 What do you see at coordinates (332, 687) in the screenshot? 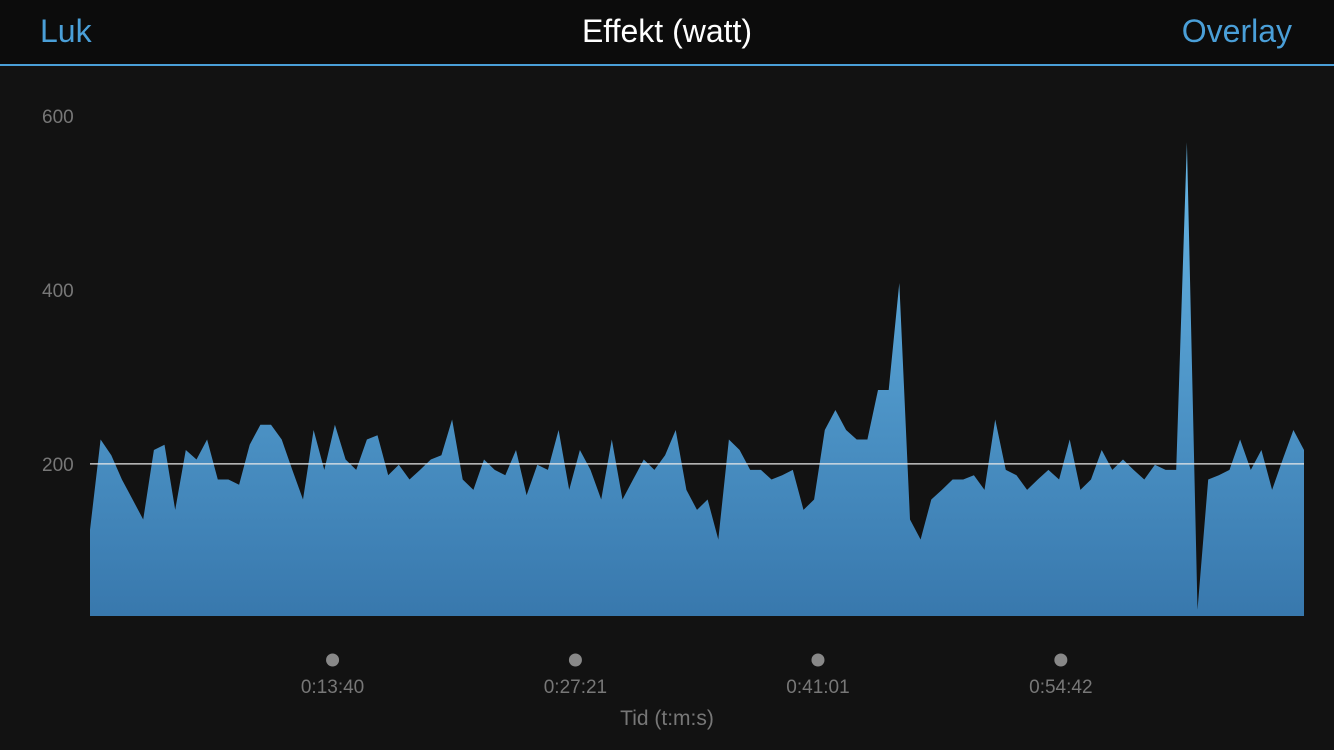
I see `x-tick-label: 0:13:40` at bounding box center [332, 687].